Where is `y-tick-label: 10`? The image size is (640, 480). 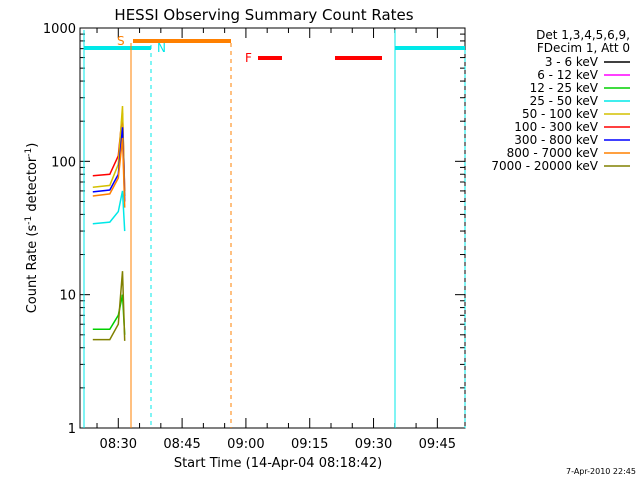 y-tick-label: 10 is located at coordinates (67, 296).